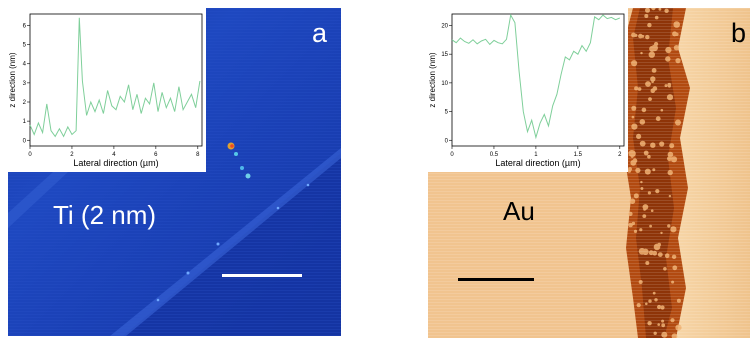  What do you see at coordinates (319, 33) in the screenshot?
I see `panel-letter: a` at bounding box center [319, 33].